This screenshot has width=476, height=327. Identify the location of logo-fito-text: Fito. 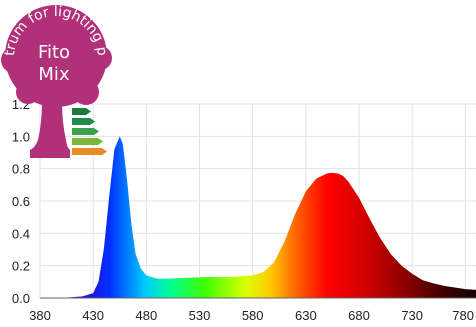
(54, 52).